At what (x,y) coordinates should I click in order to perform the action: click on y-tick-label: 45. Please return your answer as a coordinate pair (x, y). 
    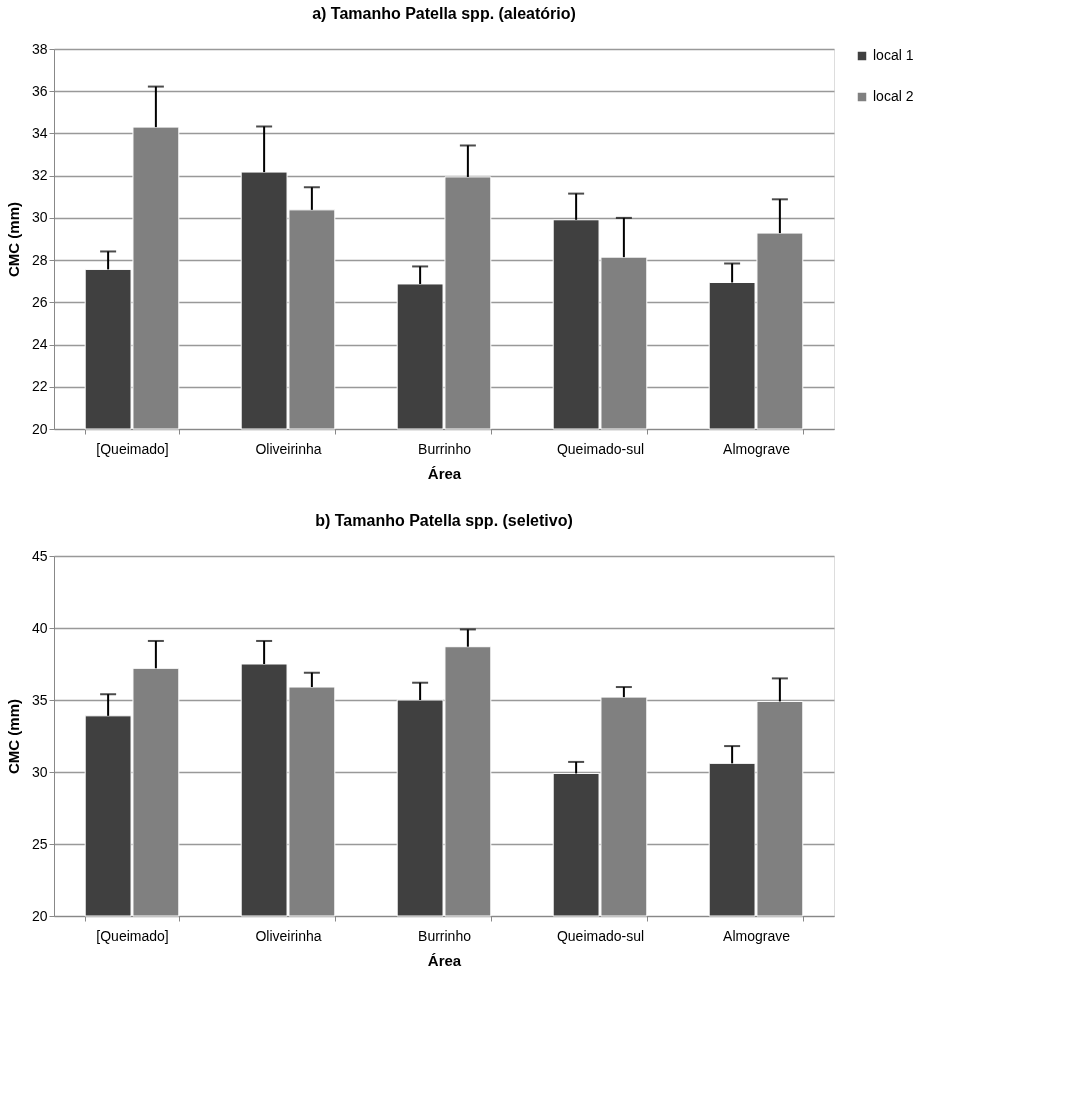
    Looking at the image, I should click on (39, 555).